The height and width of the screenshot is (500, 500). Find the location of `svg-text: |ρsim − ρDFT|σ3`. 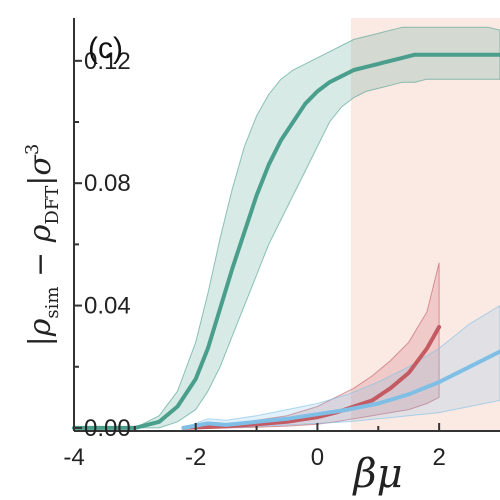

svg-text: |ρsim − ρDFT|σ3 is located at coordinates (42, 245).